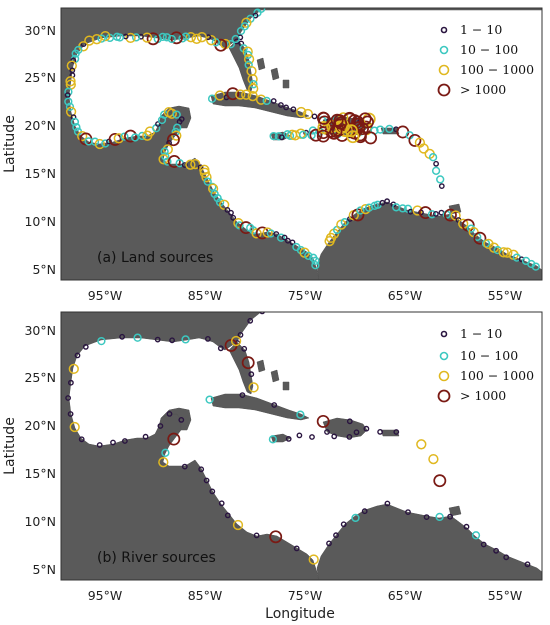 The height and width of the screenshot is (625, 550). What do you see at coordinates (481, 333) in the screenshot?
I see `legend-label-1-10-b: 1 − 10` at bounding box center [481, 333].